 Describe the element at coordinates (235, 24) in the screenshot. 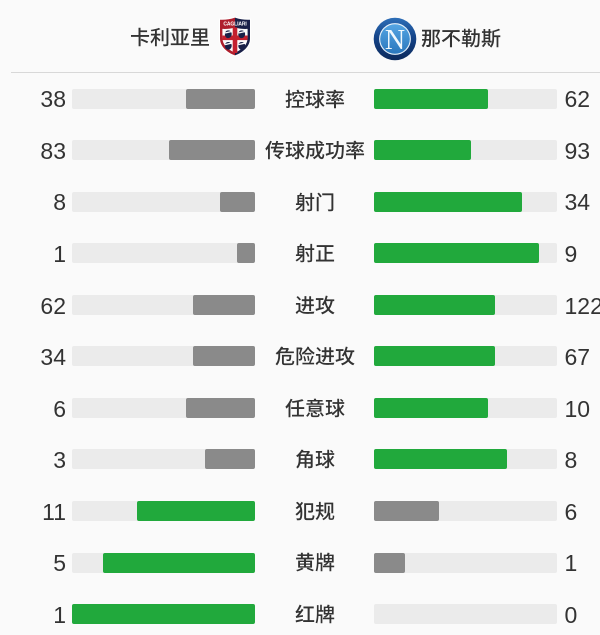

I see `svg-text: CAGLIARI` at that location.